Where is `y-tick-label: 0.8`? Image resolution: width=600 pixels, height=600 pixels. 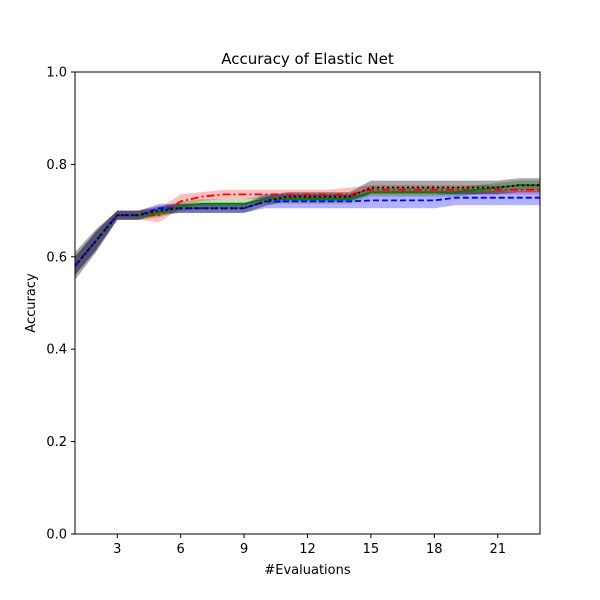
y-tick-label: 0.8 is located at coordinates (56, 165).